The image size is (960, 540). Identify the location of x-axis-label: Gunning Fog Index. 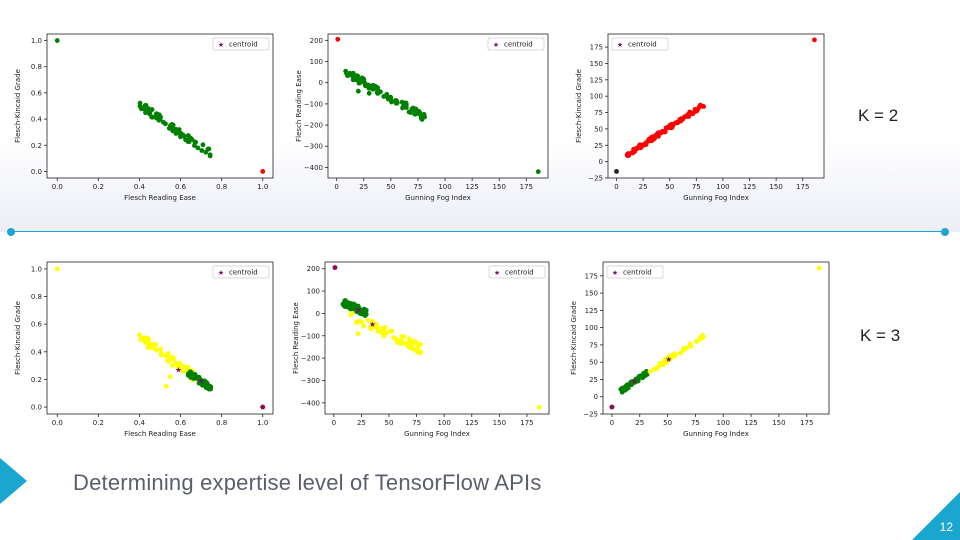
(438, 198).